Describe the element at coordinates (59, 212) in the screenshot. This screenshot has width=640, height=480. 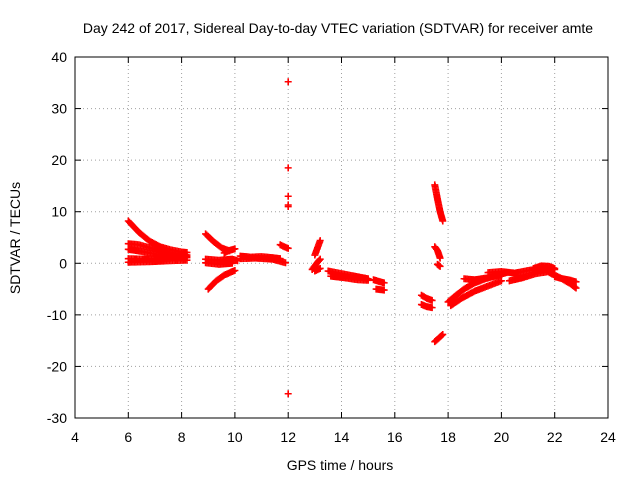
I see `y-tick-label: 10` at that location.